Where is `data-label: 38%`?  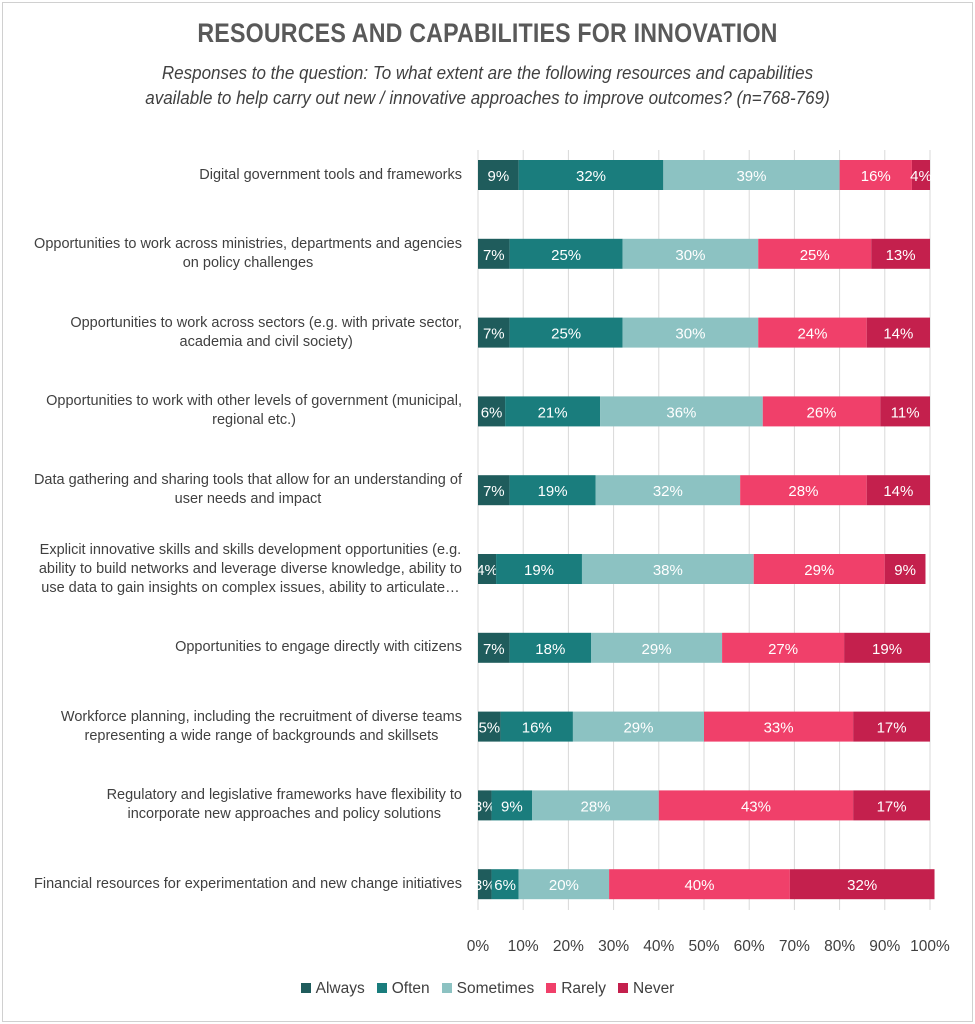 data-label: 38% is located at coordinates (668, 570).